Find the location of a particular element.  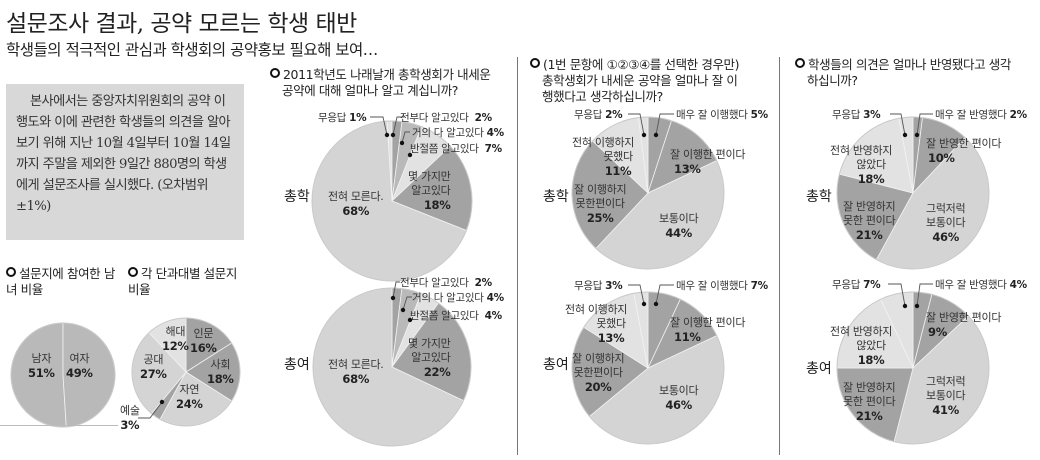

college-label-maritime: 해대 12% is located at coordinates (175, 339).